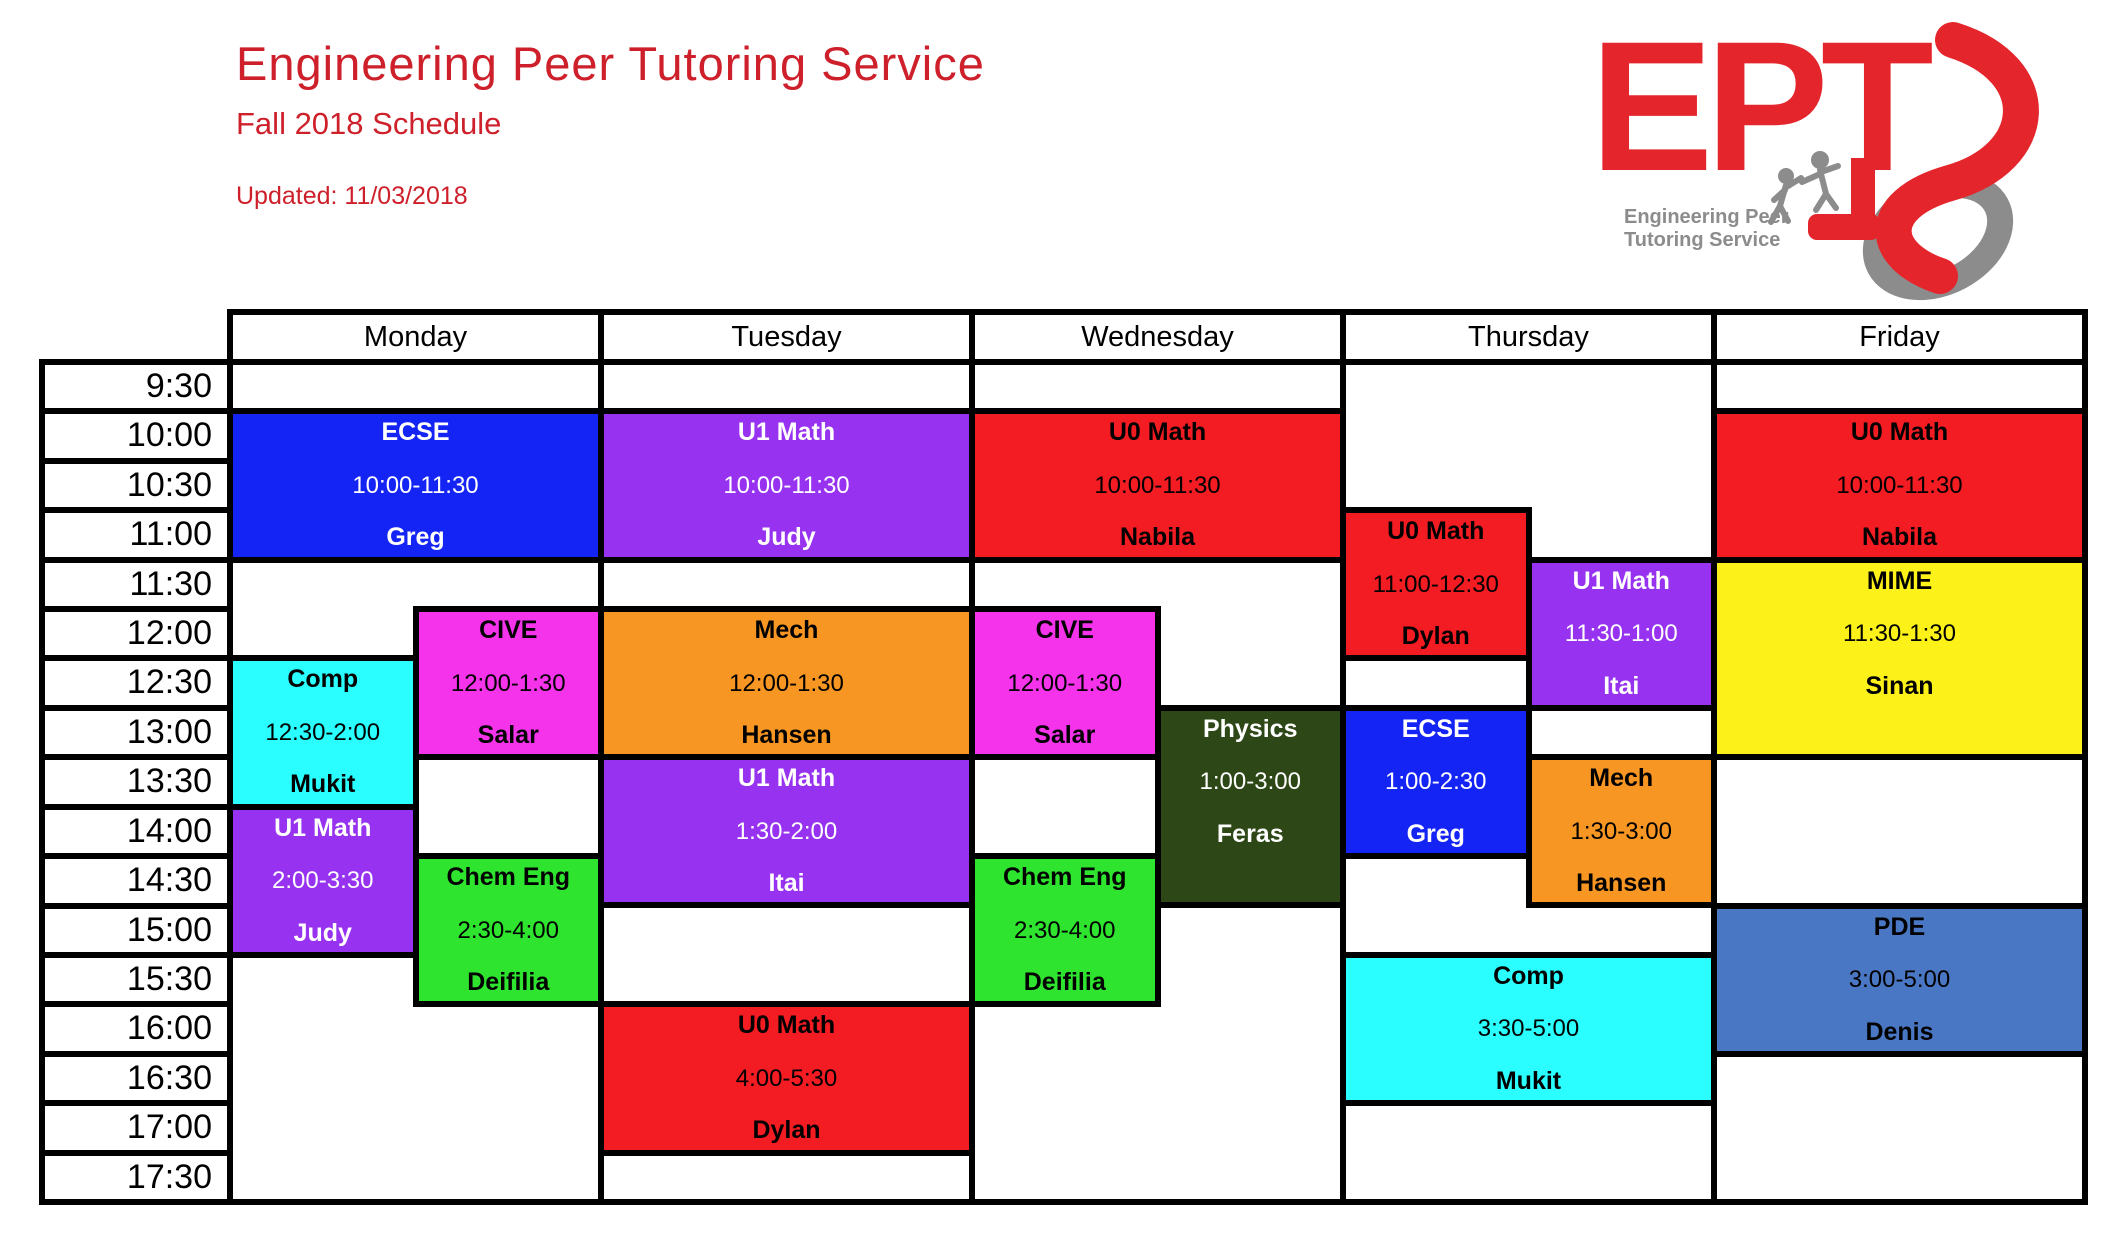  I want to click on session-block: U0 Math 11:00-12:30 Dylan, so click(1436, 584).